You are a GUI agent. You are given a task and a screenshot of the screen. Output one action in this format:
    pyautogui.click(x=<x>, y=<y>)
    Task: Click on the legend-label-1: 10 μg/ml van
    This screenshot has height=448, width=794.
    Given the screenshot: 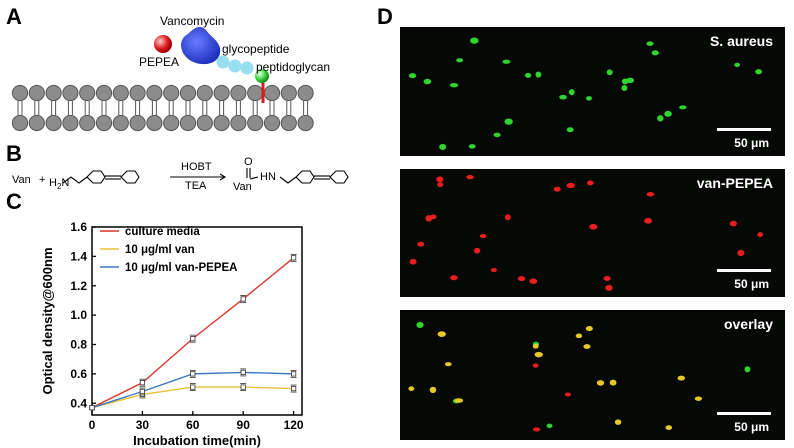 What is the action you would take?
    pyautogui.click(x=160, y=250)
    